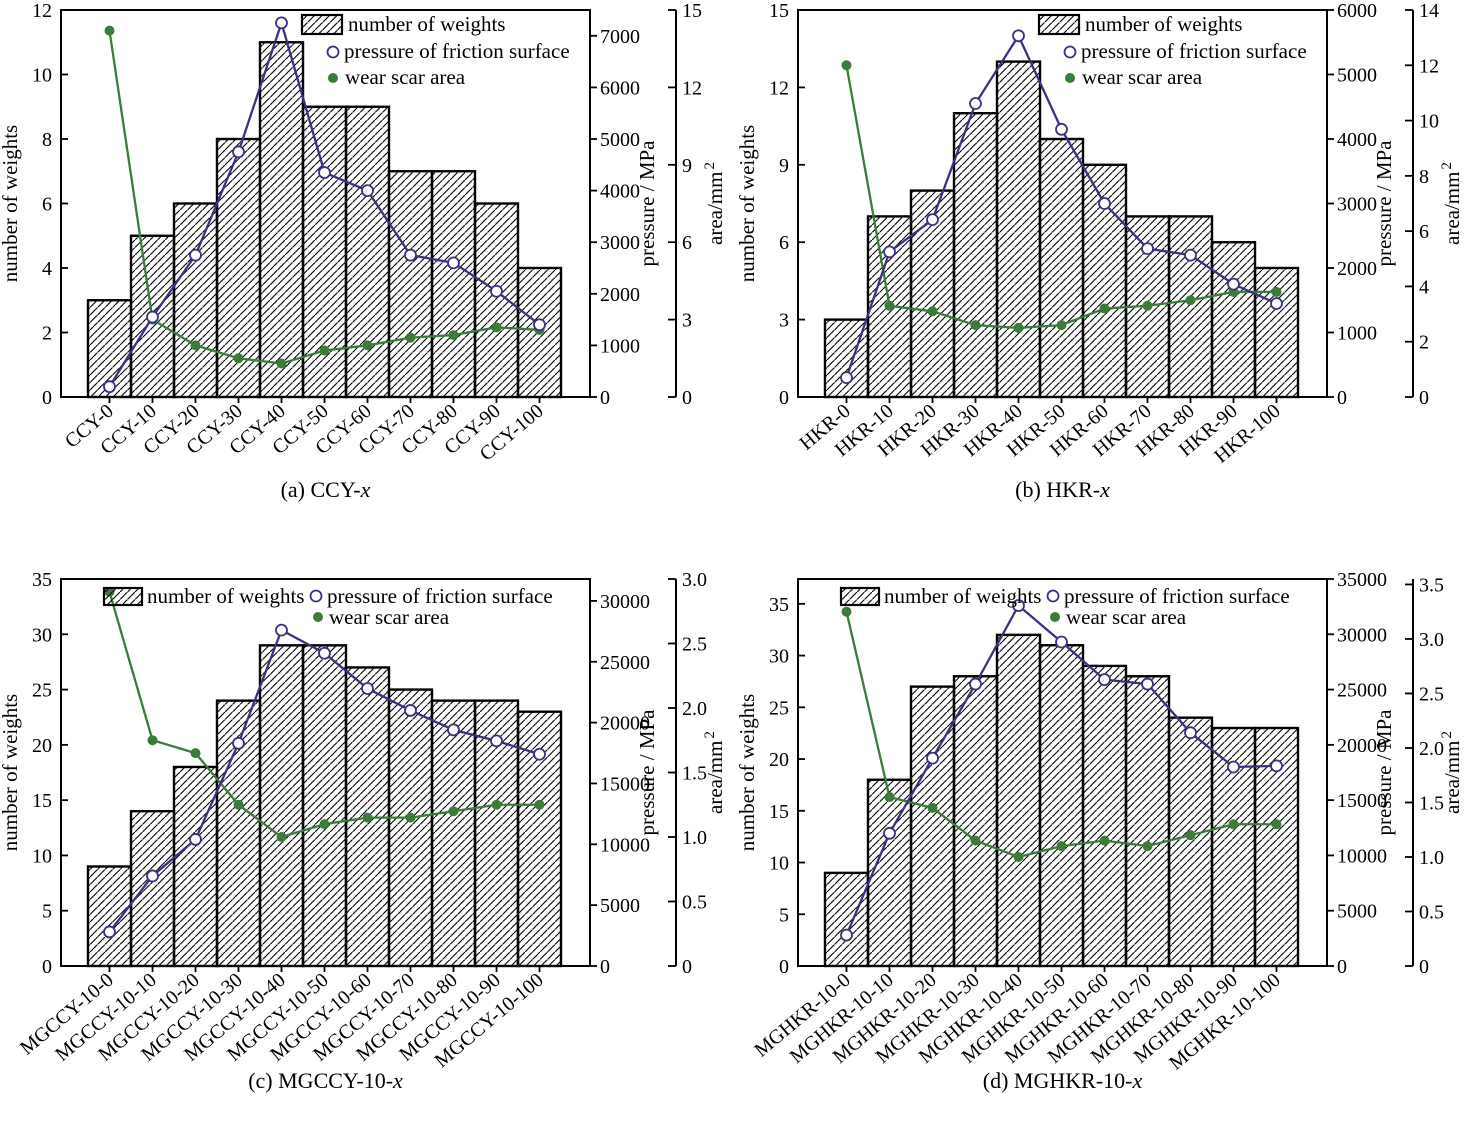 The width and height of the screenshot is (1473, 1124). I want to click on left-axis-tick-label: 20, so click(42, 746).